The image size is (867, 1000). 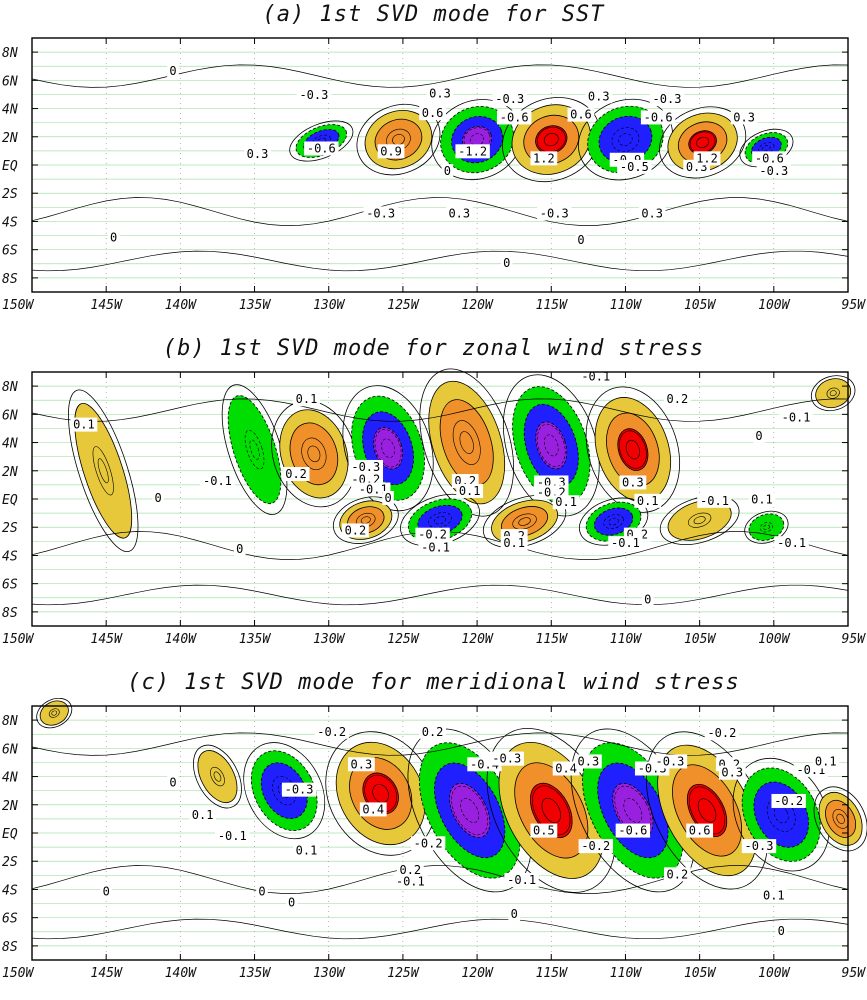 I want to click on negative-anomaly-cell, so click(x=254, y=449).